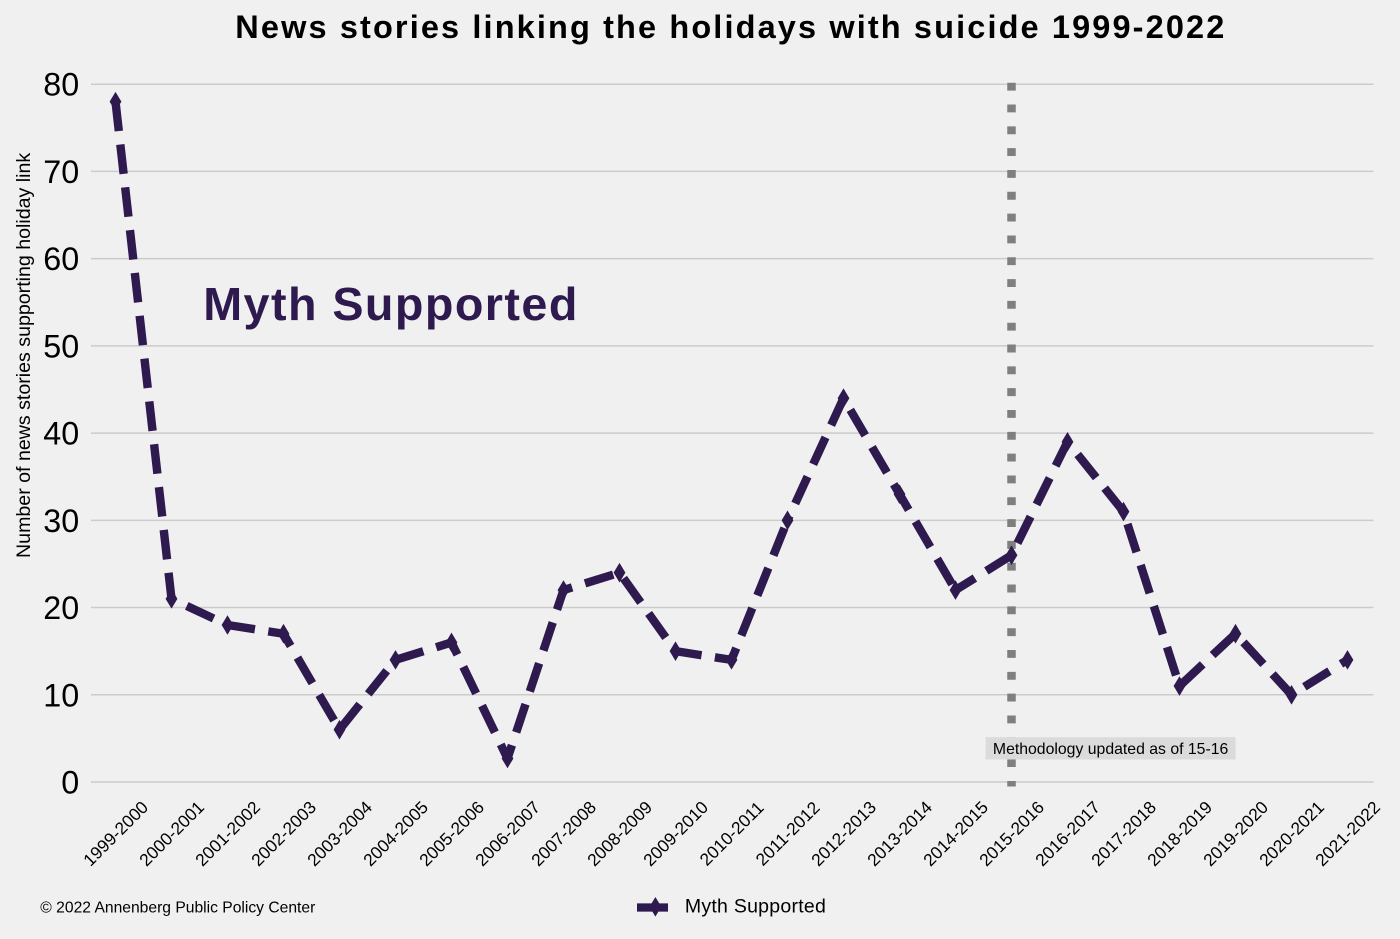 The height and width of the screenshot is (939, 1400). I want to click on svg-text:Methodology updated as of 15-1: Methodology updated as of 15-16, so click(1111, 749).